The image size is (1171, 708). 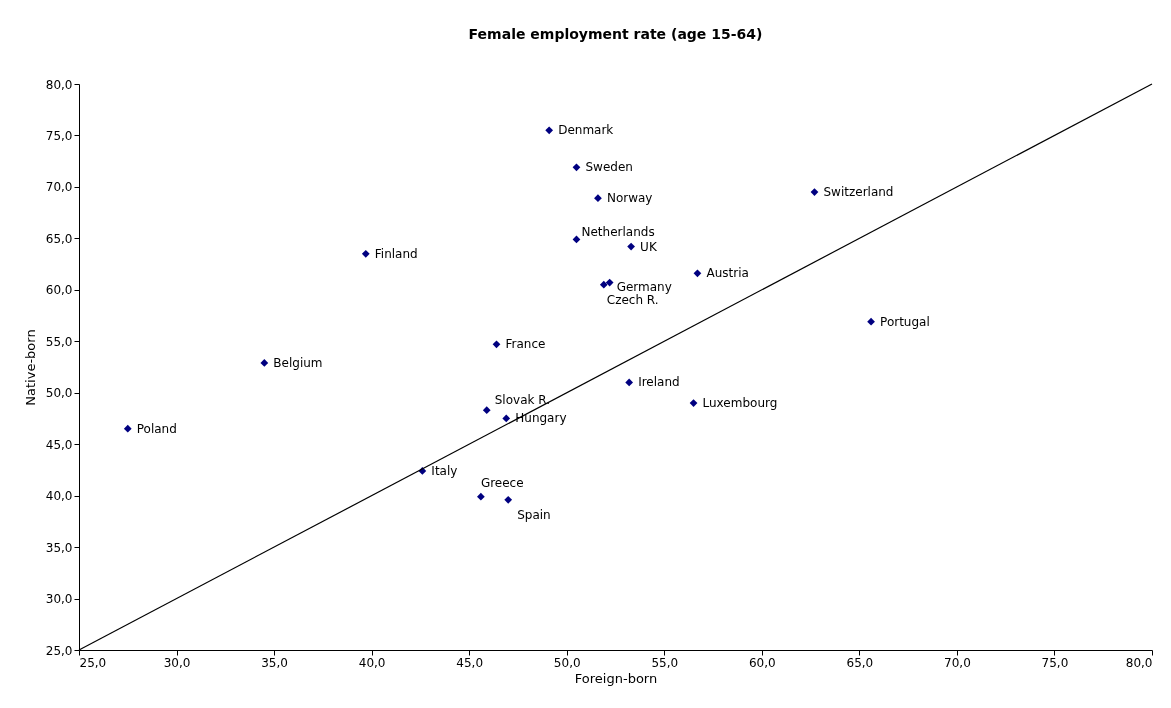 I want to click on annotation: Czech R., so click(x=632, y=299).